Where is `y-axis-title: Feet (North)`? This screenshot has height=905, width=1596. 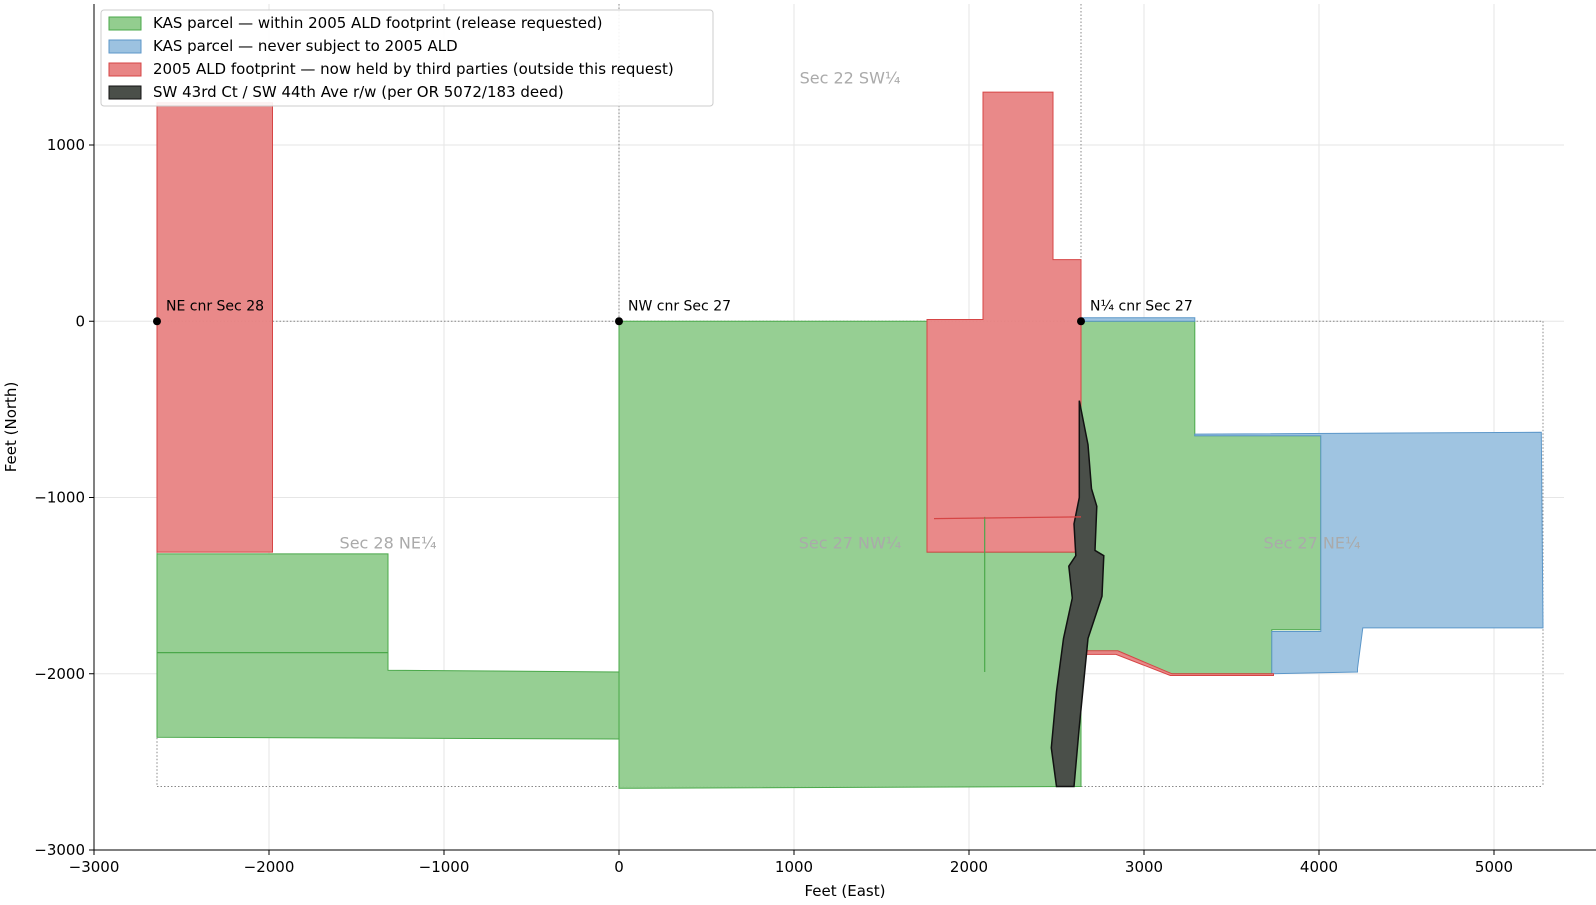 y-axis-title: Feet (North) is located at coordinates (11, 427).